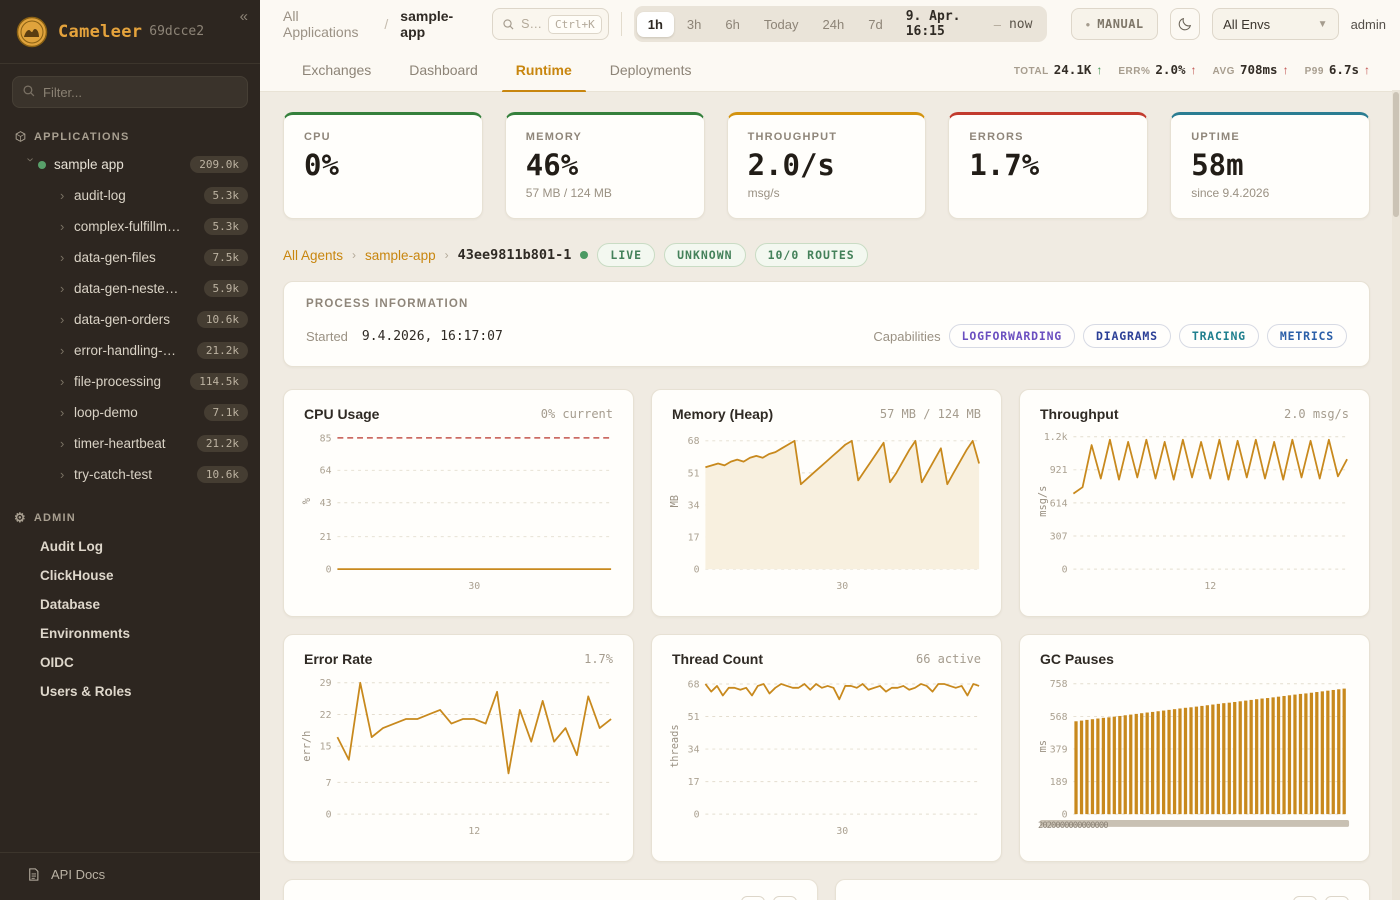  I want to click on sidebar-item-route: › data-gen-orders 10.6k, so click(130, 319).